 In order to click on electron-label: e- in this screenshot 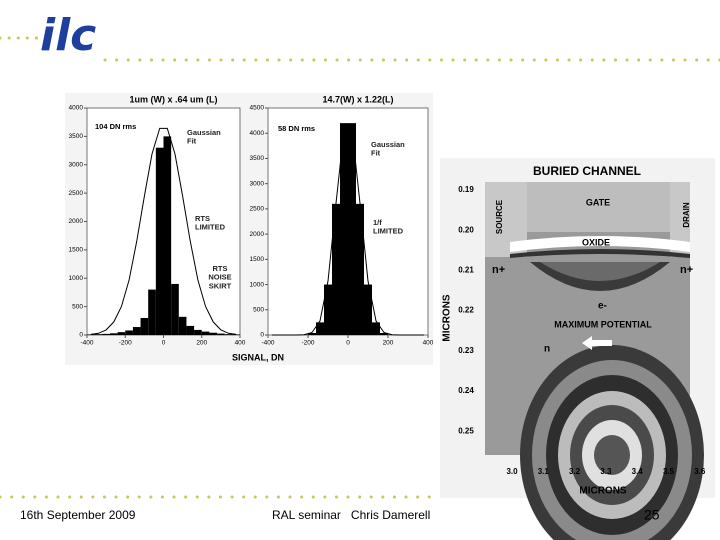, I will do `click(602, 306)`.